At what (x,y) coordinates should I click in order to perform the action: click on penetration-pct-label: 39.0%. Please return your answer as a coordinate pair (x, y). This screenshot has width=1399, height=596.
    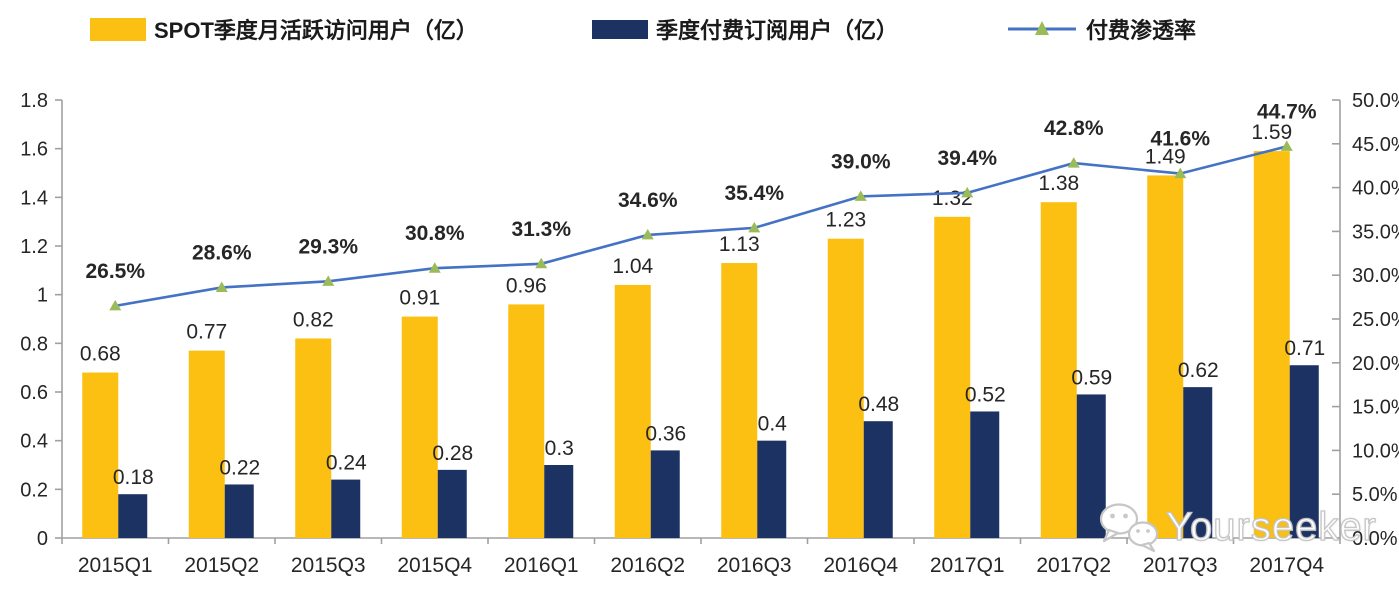
    Looking at the image, I should click on (861, 161).